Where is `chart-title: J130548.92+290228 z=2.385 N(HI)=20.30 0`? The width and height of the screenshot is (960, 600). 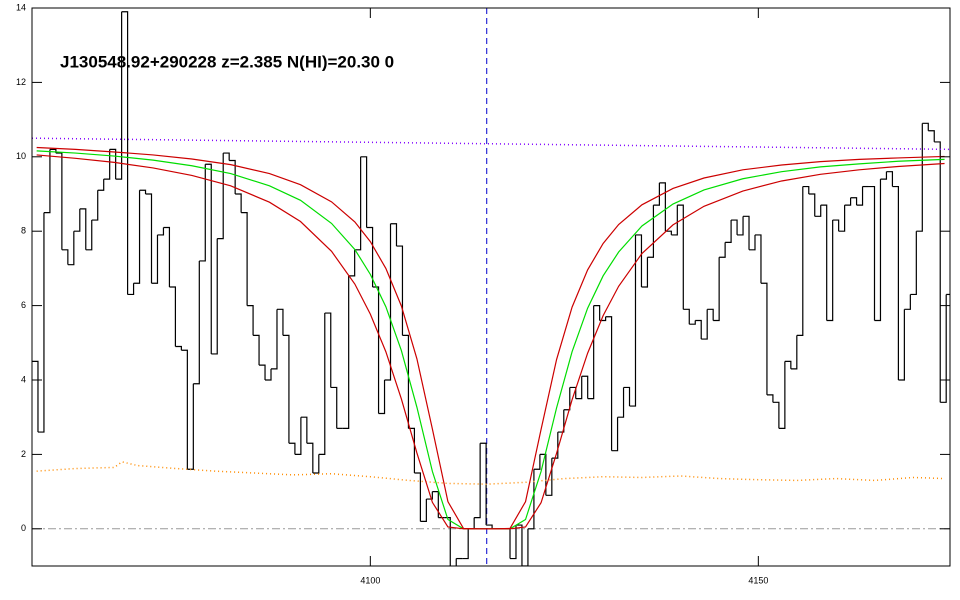 chart-title: J130548.92+290228 z=2.385 N(HI)=20.30 0 is located at coordinates (227, 61).